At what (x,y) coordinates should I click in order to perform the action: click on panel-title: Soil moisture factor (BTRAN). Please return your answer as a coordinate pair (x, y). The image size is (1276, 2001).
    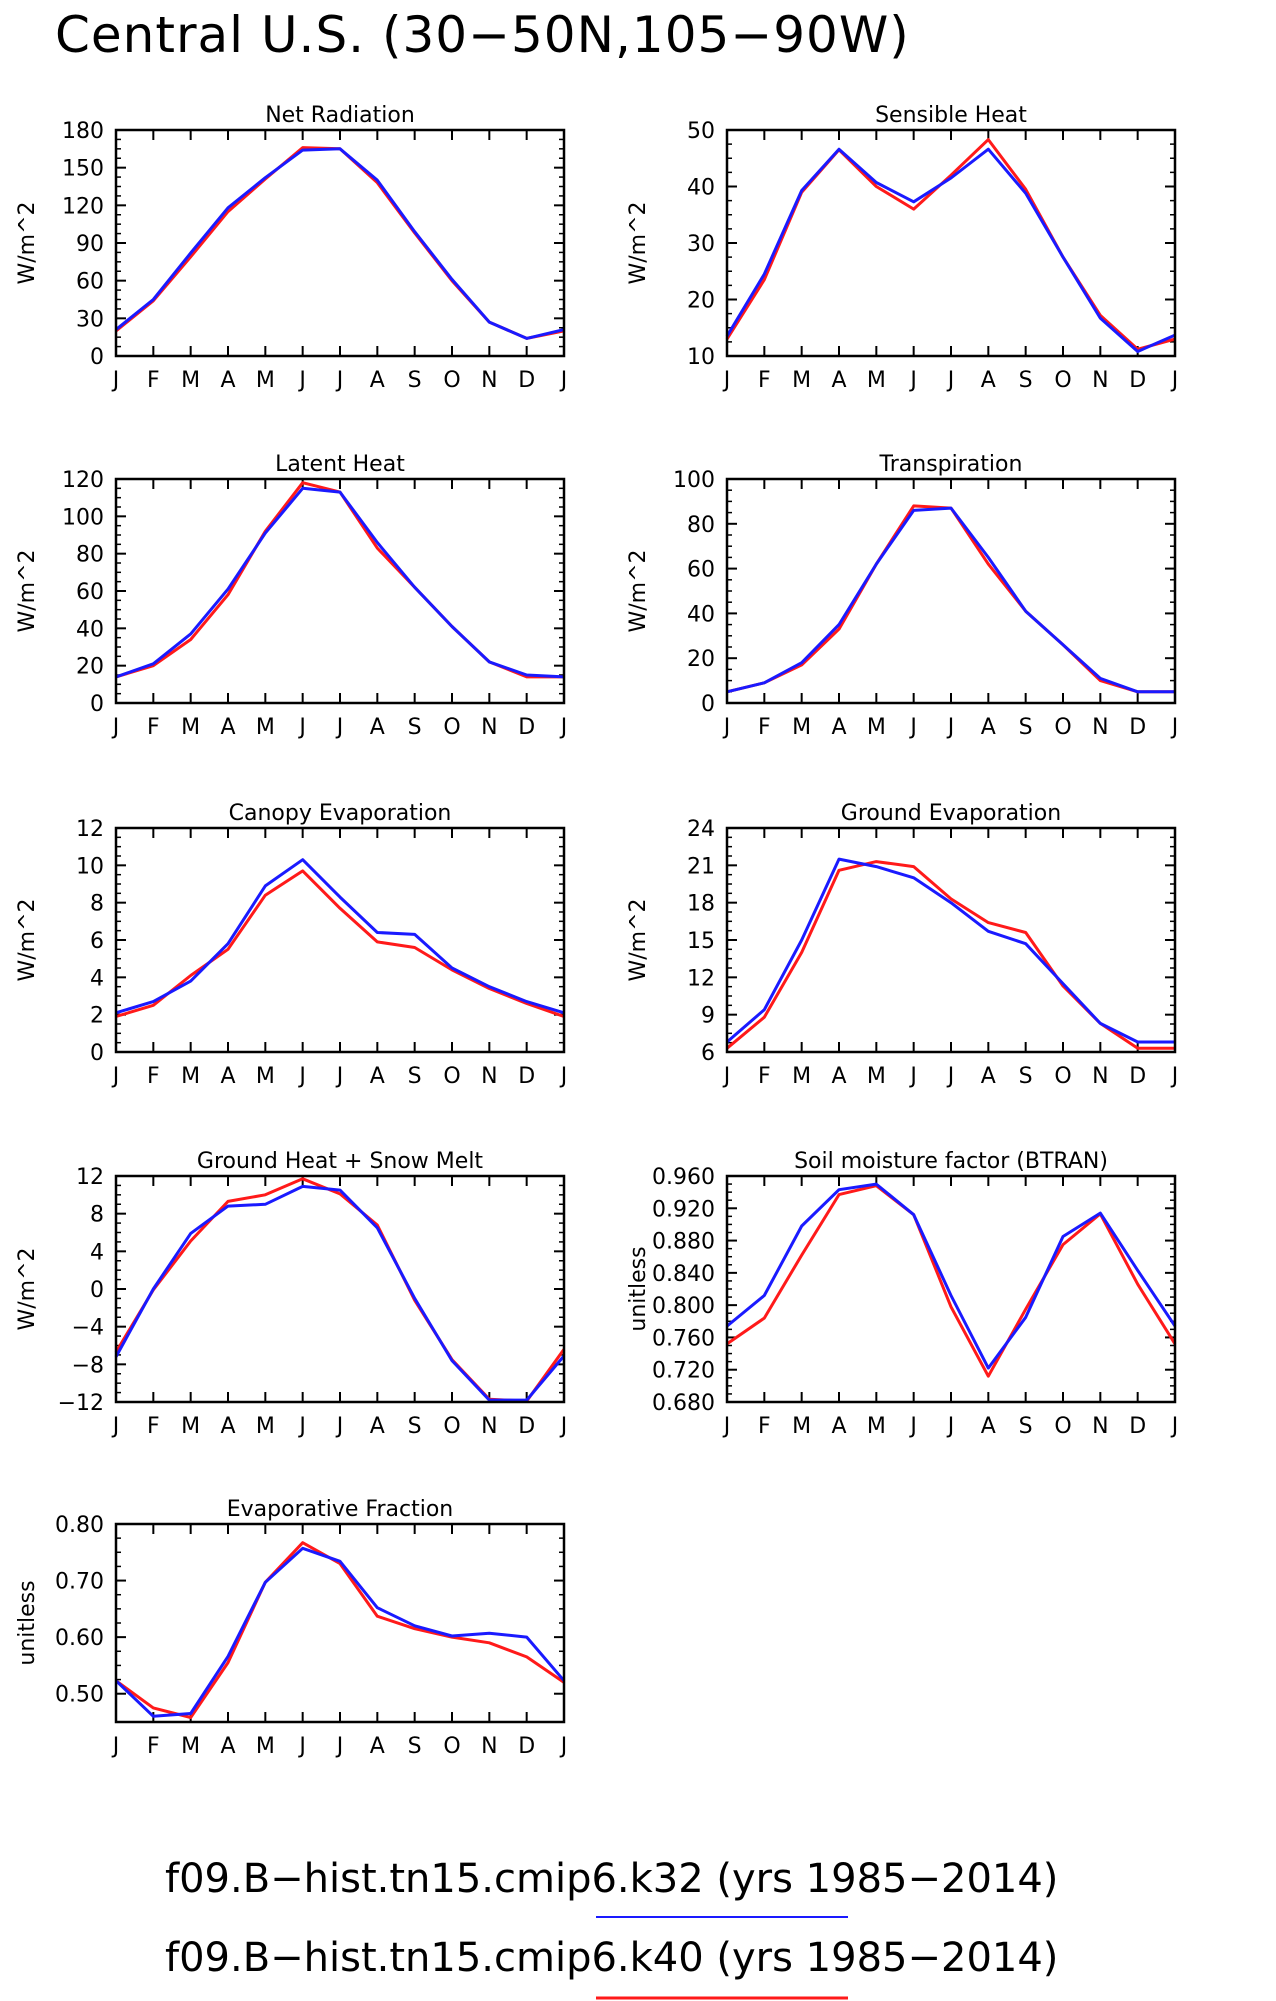
    Looking at the image, I should click on (951, 1161).